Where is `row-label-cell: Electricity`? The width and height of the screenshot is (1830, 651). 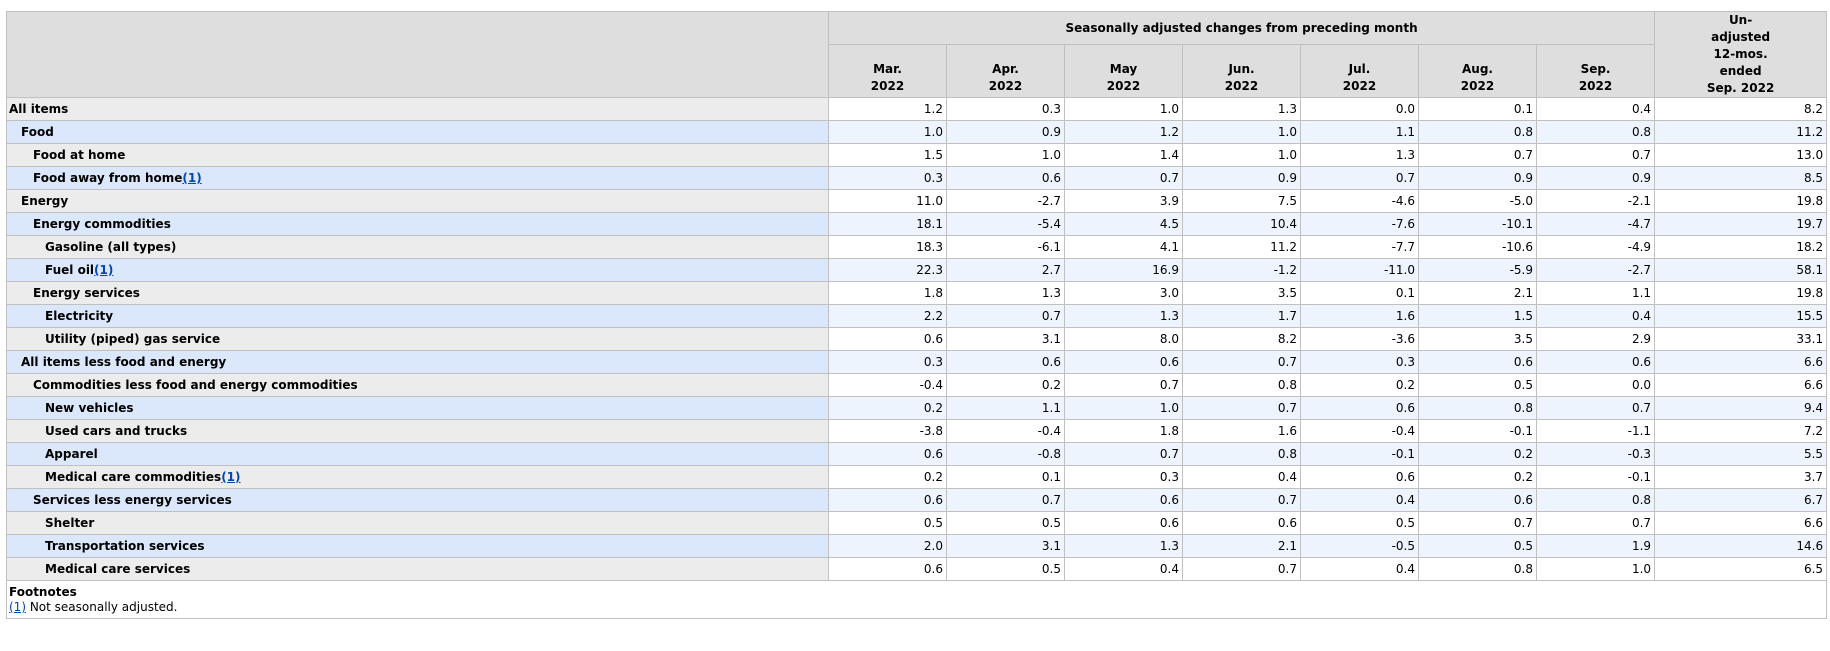 row-label-cell: Electricity is located at coordinates (417, 316).